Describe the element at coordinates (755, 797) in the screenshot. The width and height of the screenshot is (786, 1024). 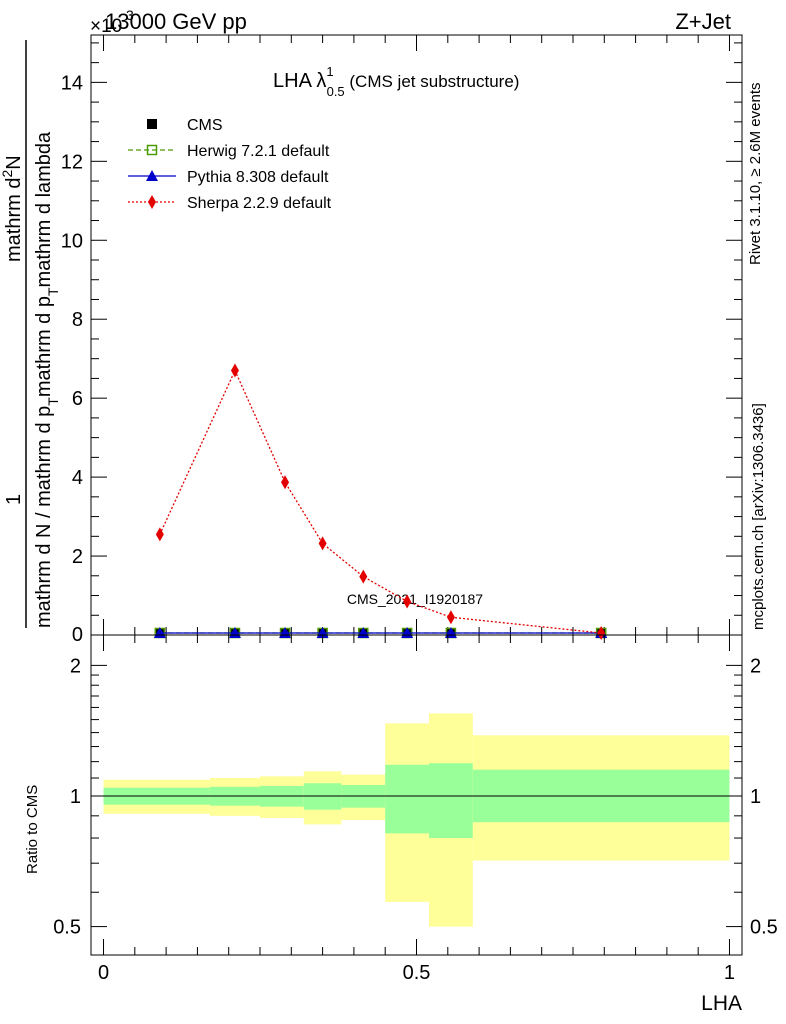
I see `ratio-y-tick-label-right: 1` at that location.